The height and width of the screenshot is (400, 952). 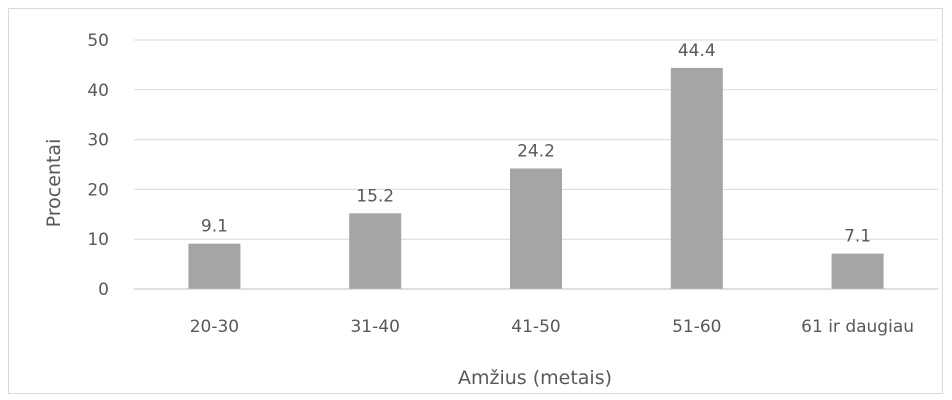 I want to click on x-tick-label: 20-30, so click(x=214, y=327).